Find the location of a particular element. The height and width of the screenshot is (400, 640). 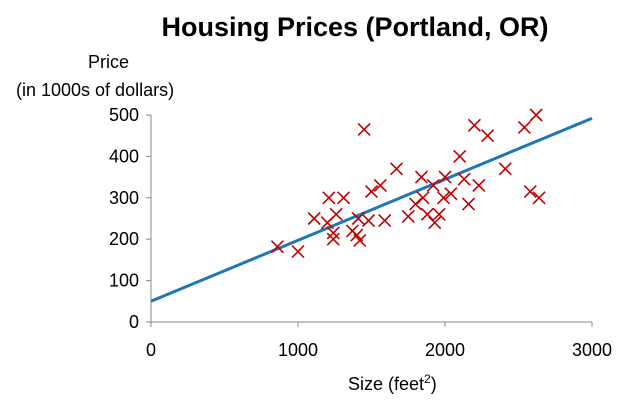

x-axis-label-text: Size (feet is located at coordinates (386, 384).